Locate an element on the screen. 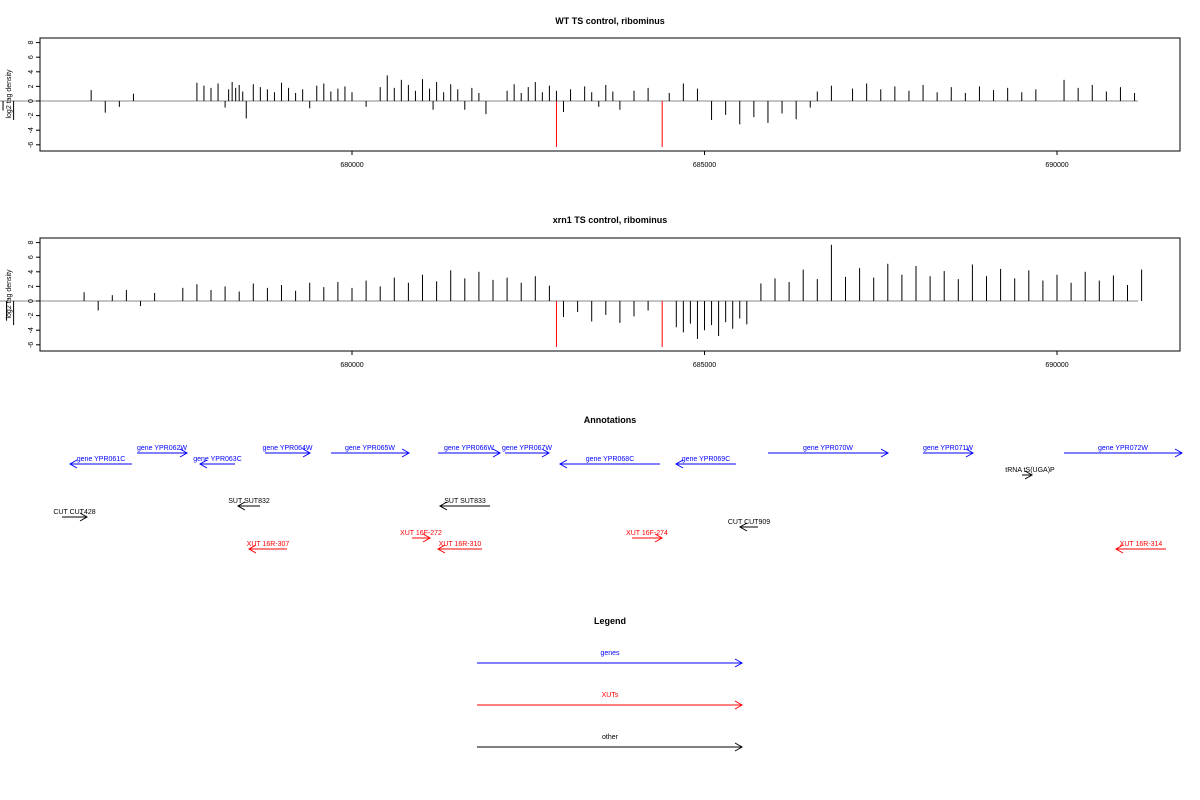 Image resolution: width=1200 pixels, height=800 pixels. annotation-label: gene YPR067W is located at coordinates (527, 448).